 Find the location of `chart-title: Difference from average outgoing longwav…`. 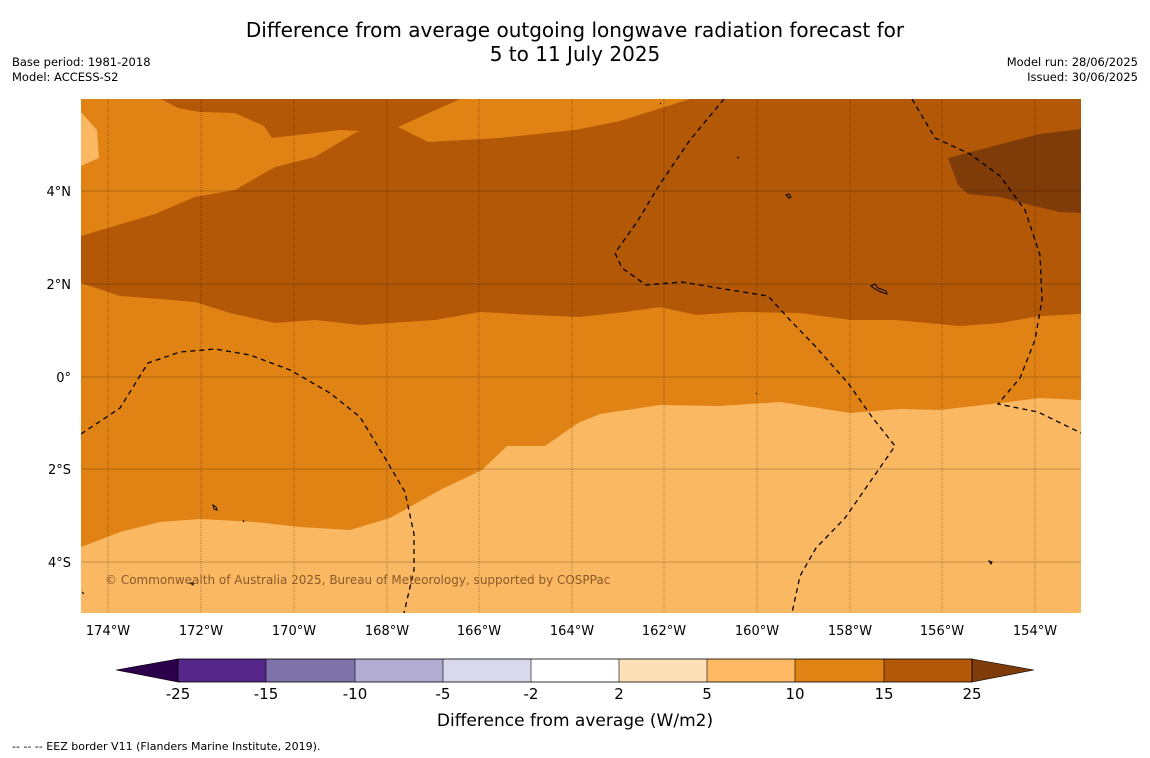

chart-title: Difference from average outgoing longwav… is located at coordinates (575, 42).